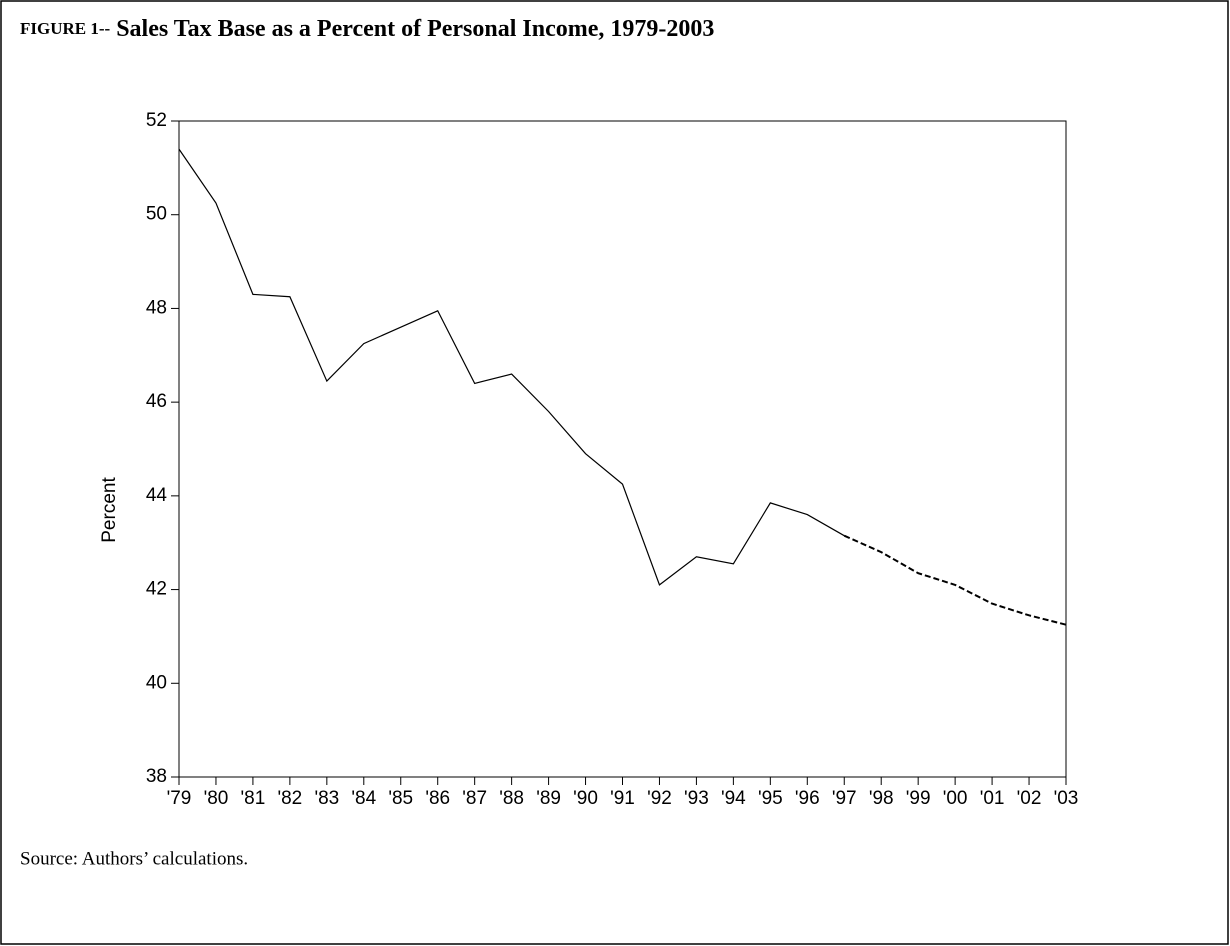  I want to click on x-tick-label: '00, so click(955, 798).